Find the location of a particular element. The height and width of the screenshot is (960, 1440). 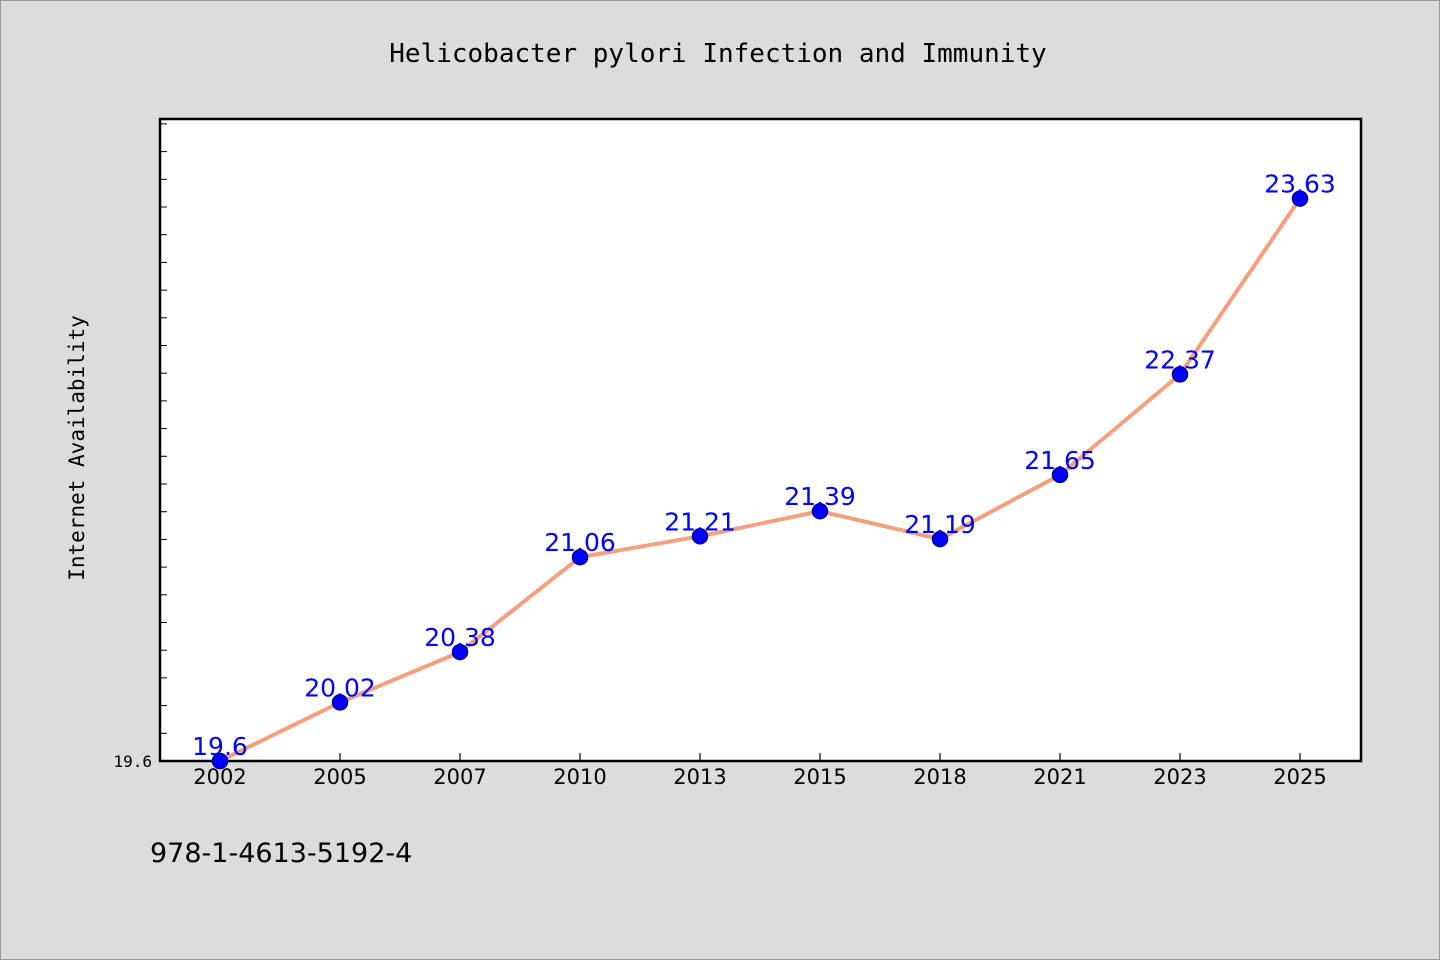

x-axis-tick-labels: 2002 2005 2007 2010 2013 2015 2018 2021 2023 2025 is located at coordinates (759, 777).